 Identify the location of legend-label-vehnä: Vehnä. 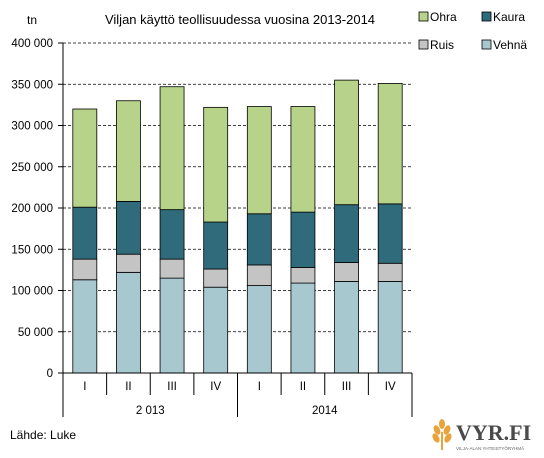
(510, 45).